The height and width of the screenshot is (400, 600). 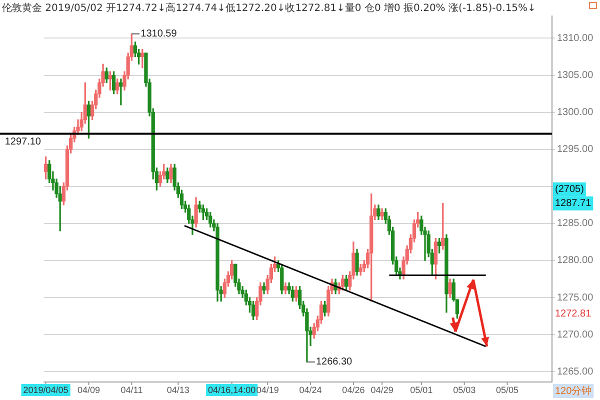 What do you see at coordinates (382, 389) in the screenshot?
I see `x-tick-label: 04/29` at bounding box center [382, 389].